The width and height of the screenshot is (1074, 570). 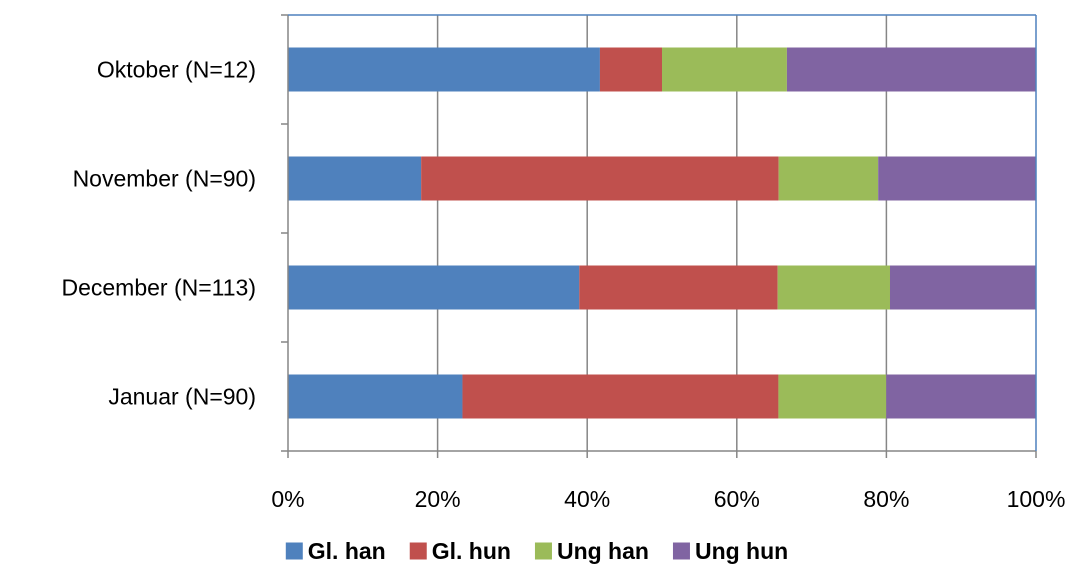 I want to click on x-tick-label: 20%, so click(x=438, y=499).